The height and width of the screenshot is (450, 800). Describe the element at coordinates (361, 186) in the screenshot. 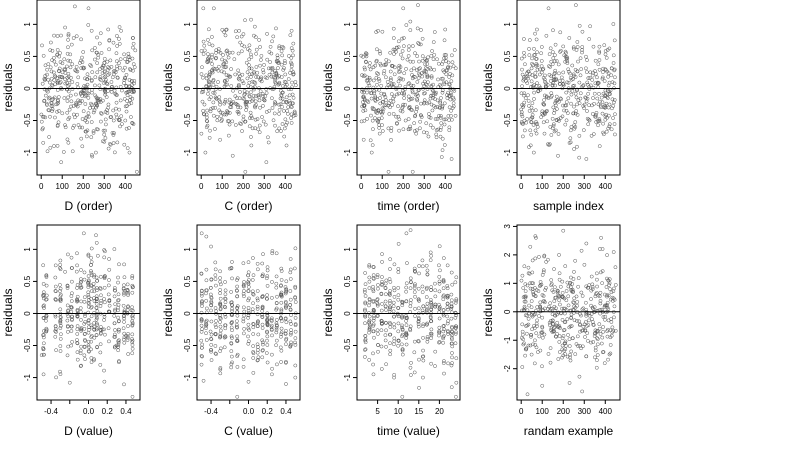

I see `x-tick-label: 0` at that location.